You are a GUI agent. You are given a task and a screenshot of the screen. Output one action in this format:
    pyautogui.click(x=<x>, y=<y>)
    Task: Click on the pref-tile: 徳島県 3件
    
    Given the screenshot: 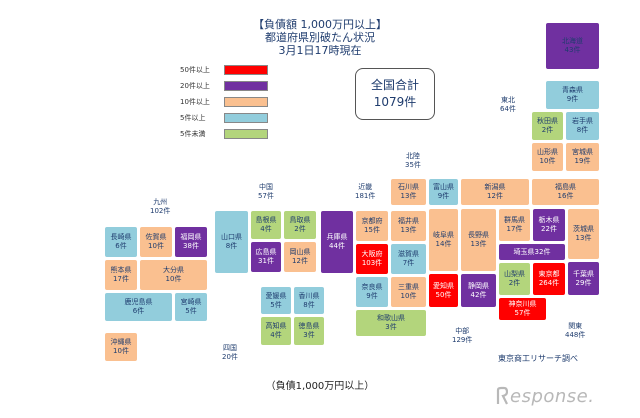 What is the action you would take?
    pyautogui.click(x=309, y=331)
    